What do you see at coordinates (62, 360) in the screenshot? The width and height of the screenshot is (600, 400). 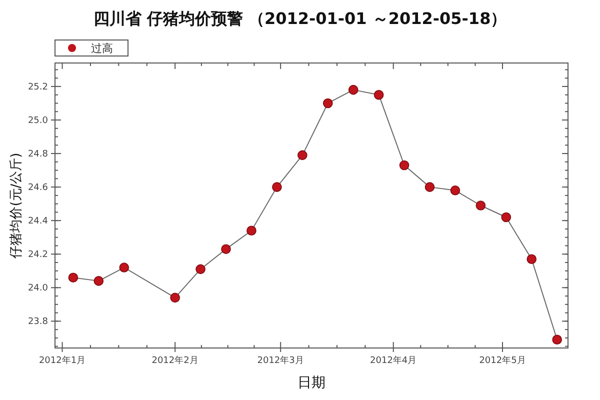 I see `x-tick-label: 2012年1月` at bounding box center [62, 360].